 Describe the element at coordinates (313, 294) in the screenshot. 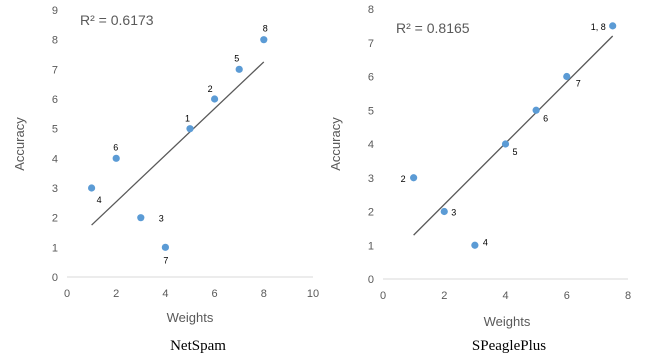

I see `x-tick-label: 10` at that location.